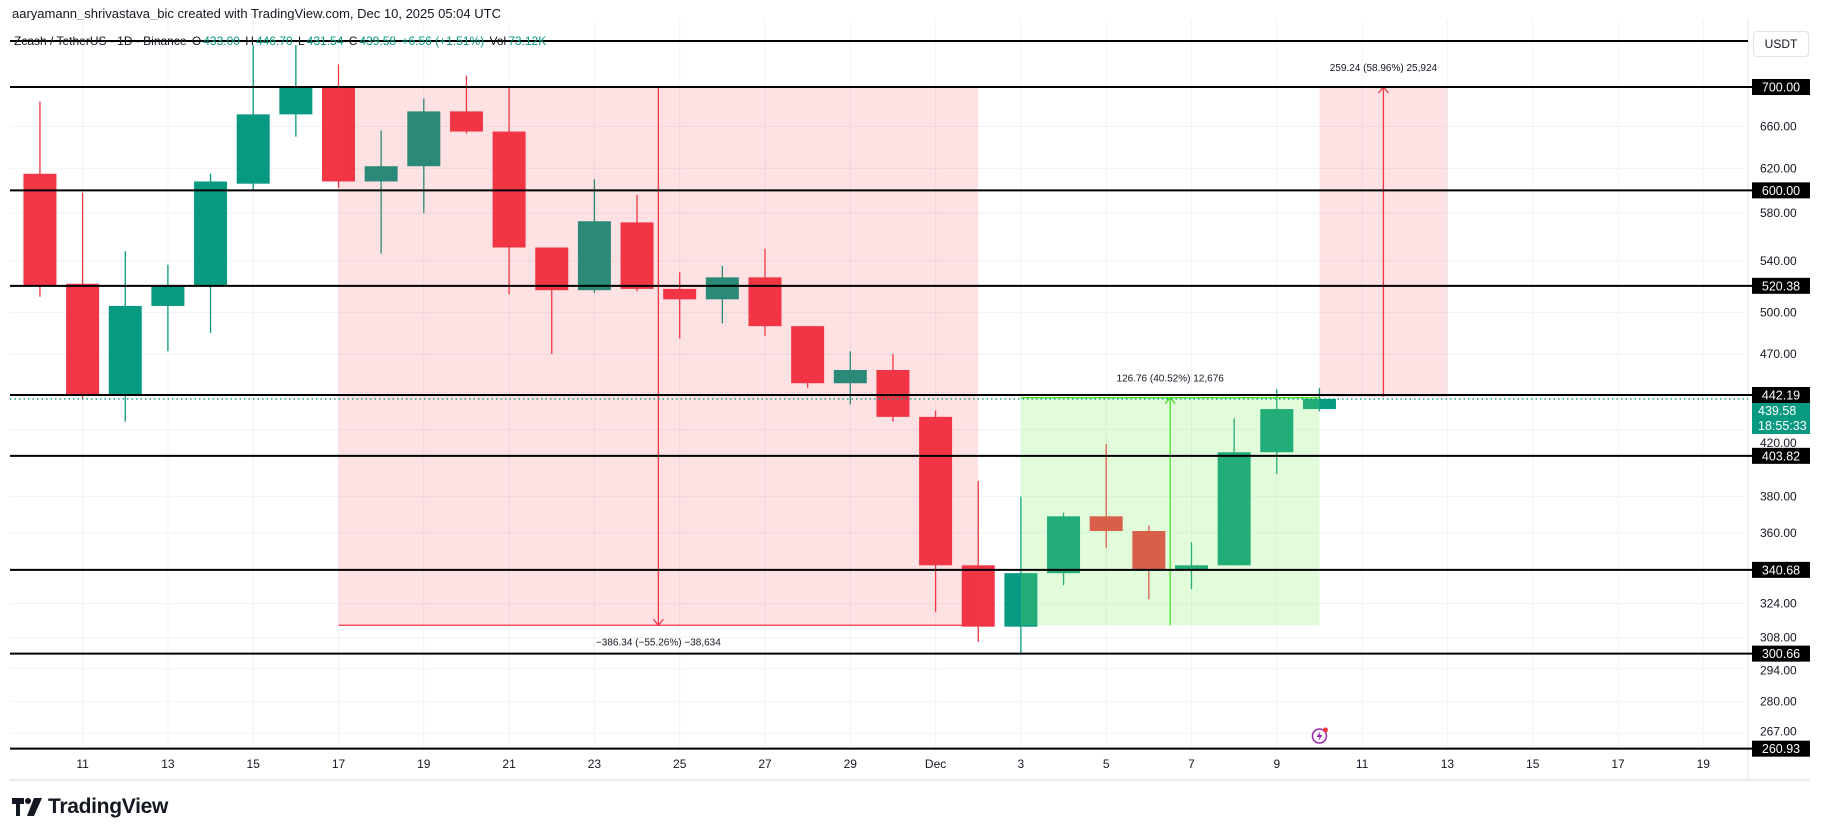 The width and height of the screenshot is (1825, 837). I want to click on low-label: L, so click(301, 41).